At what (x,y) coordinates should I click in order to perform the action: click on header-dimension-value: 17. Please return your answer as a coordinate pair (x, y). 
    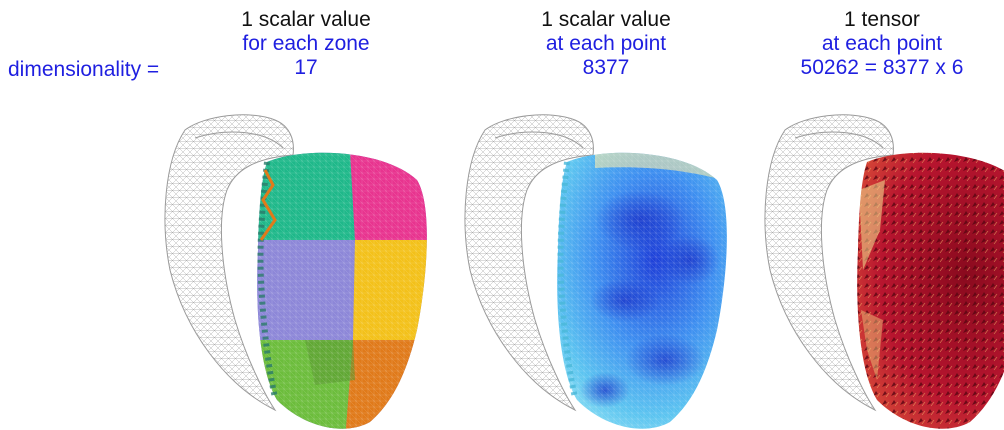
    Looking at the image, I should click on (306, 67).